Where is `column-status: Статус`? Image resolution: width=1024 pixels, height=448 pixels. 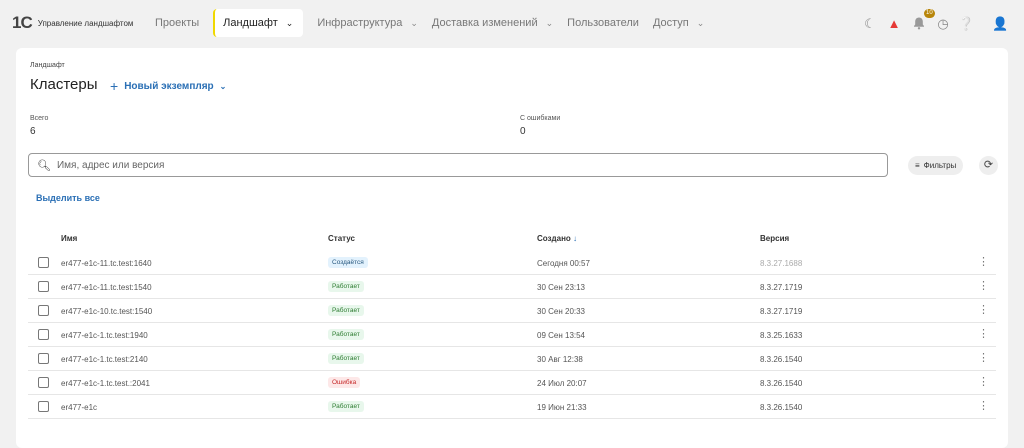 column-status: Статус is located at coordinates (341, 238).